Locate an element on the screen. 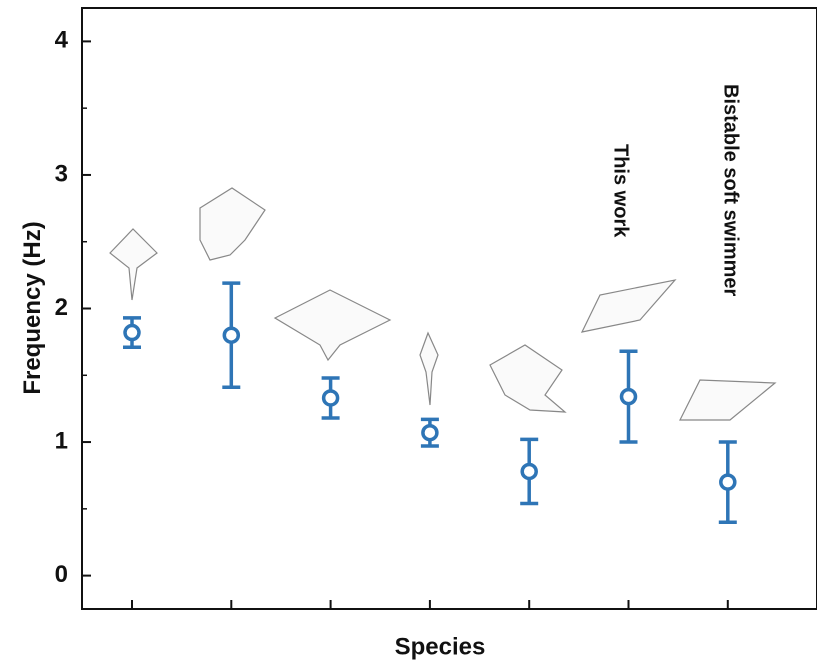 Image resolution: width=817 pixels, height=671 pixels. y-tick-label: 0 is located at coordinates (61, 574).